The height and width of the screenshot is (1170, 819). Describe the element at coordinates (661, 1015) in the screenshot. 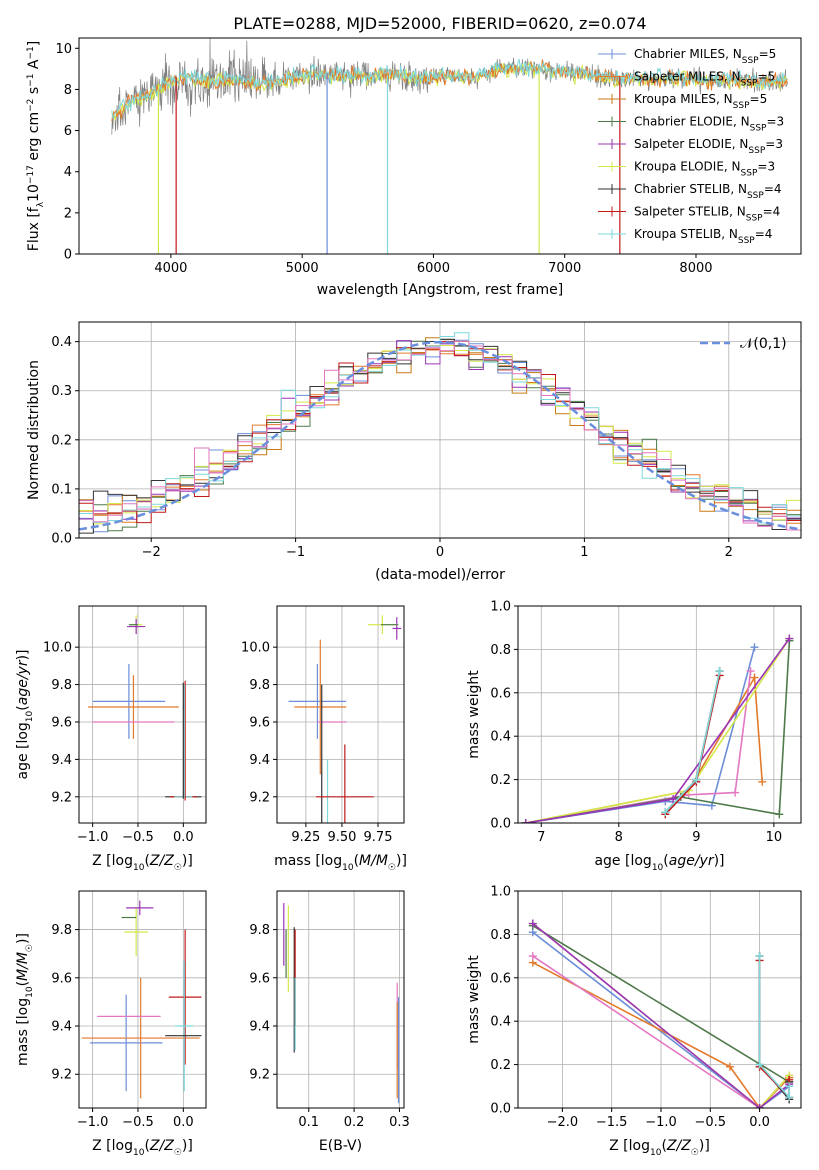

I see `series-line-salpeter_elodie` at that location.